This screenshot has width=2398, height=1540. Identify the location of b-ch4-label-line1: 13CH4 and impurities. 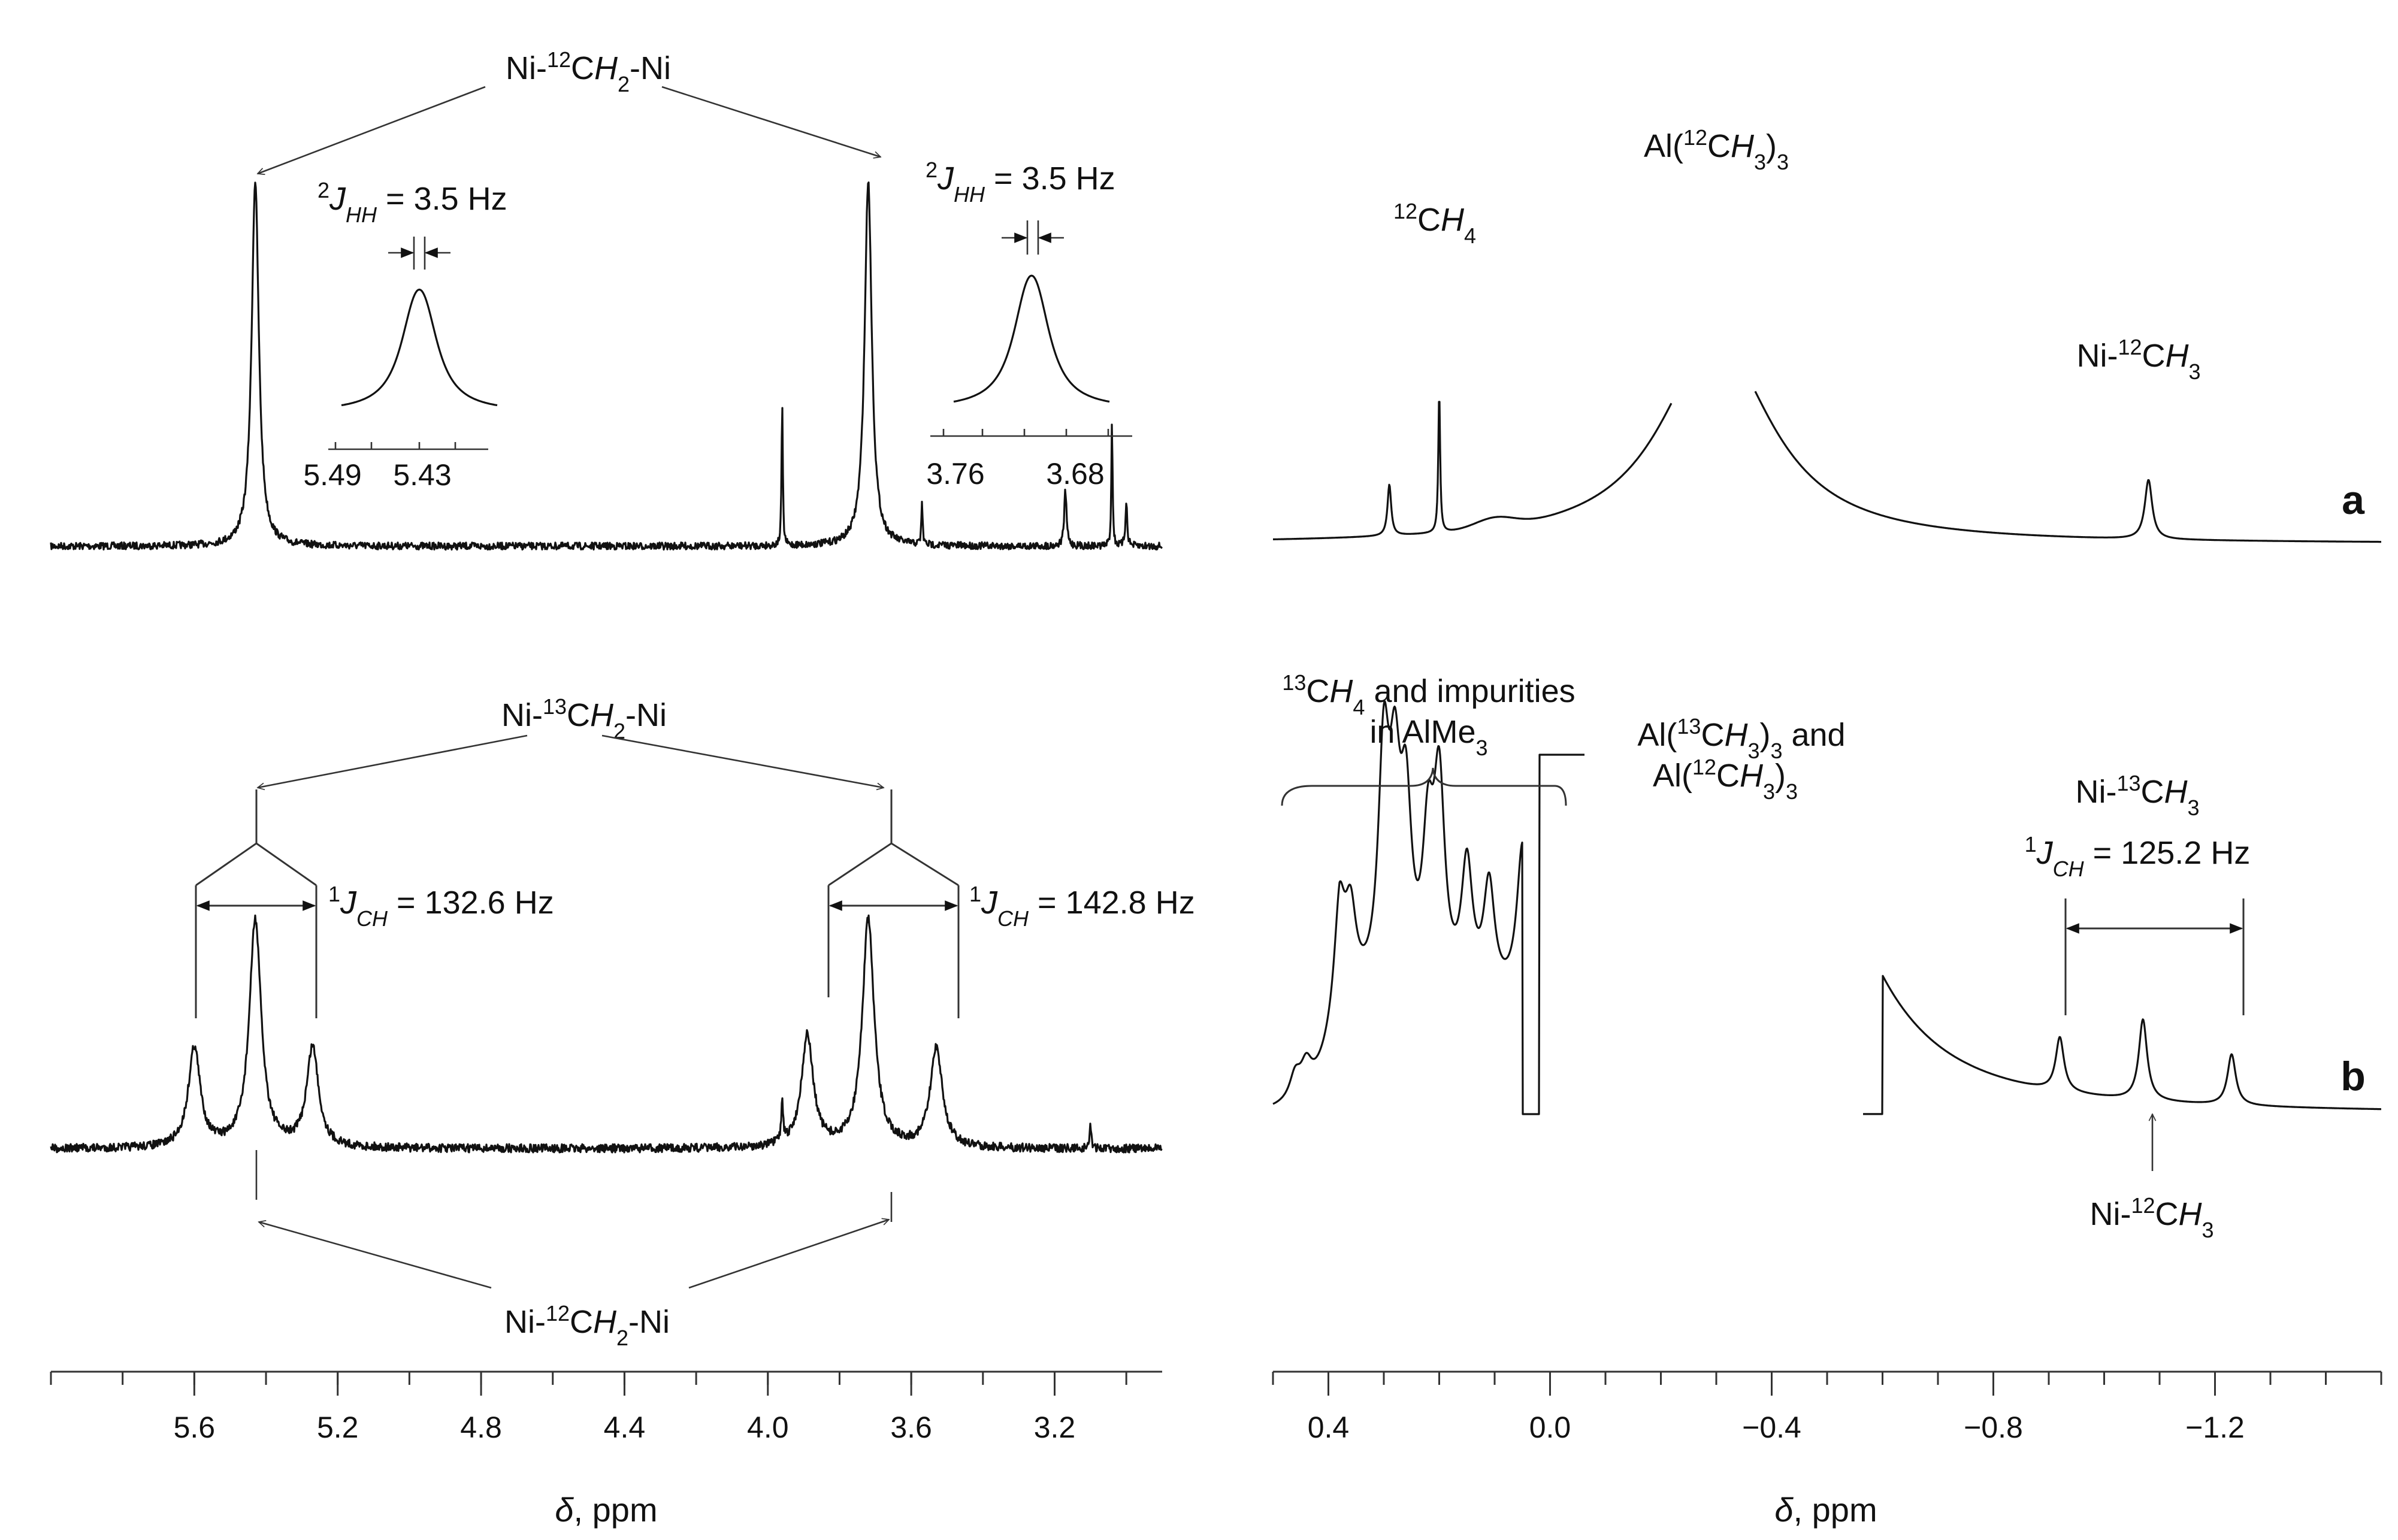
(1428, 694).